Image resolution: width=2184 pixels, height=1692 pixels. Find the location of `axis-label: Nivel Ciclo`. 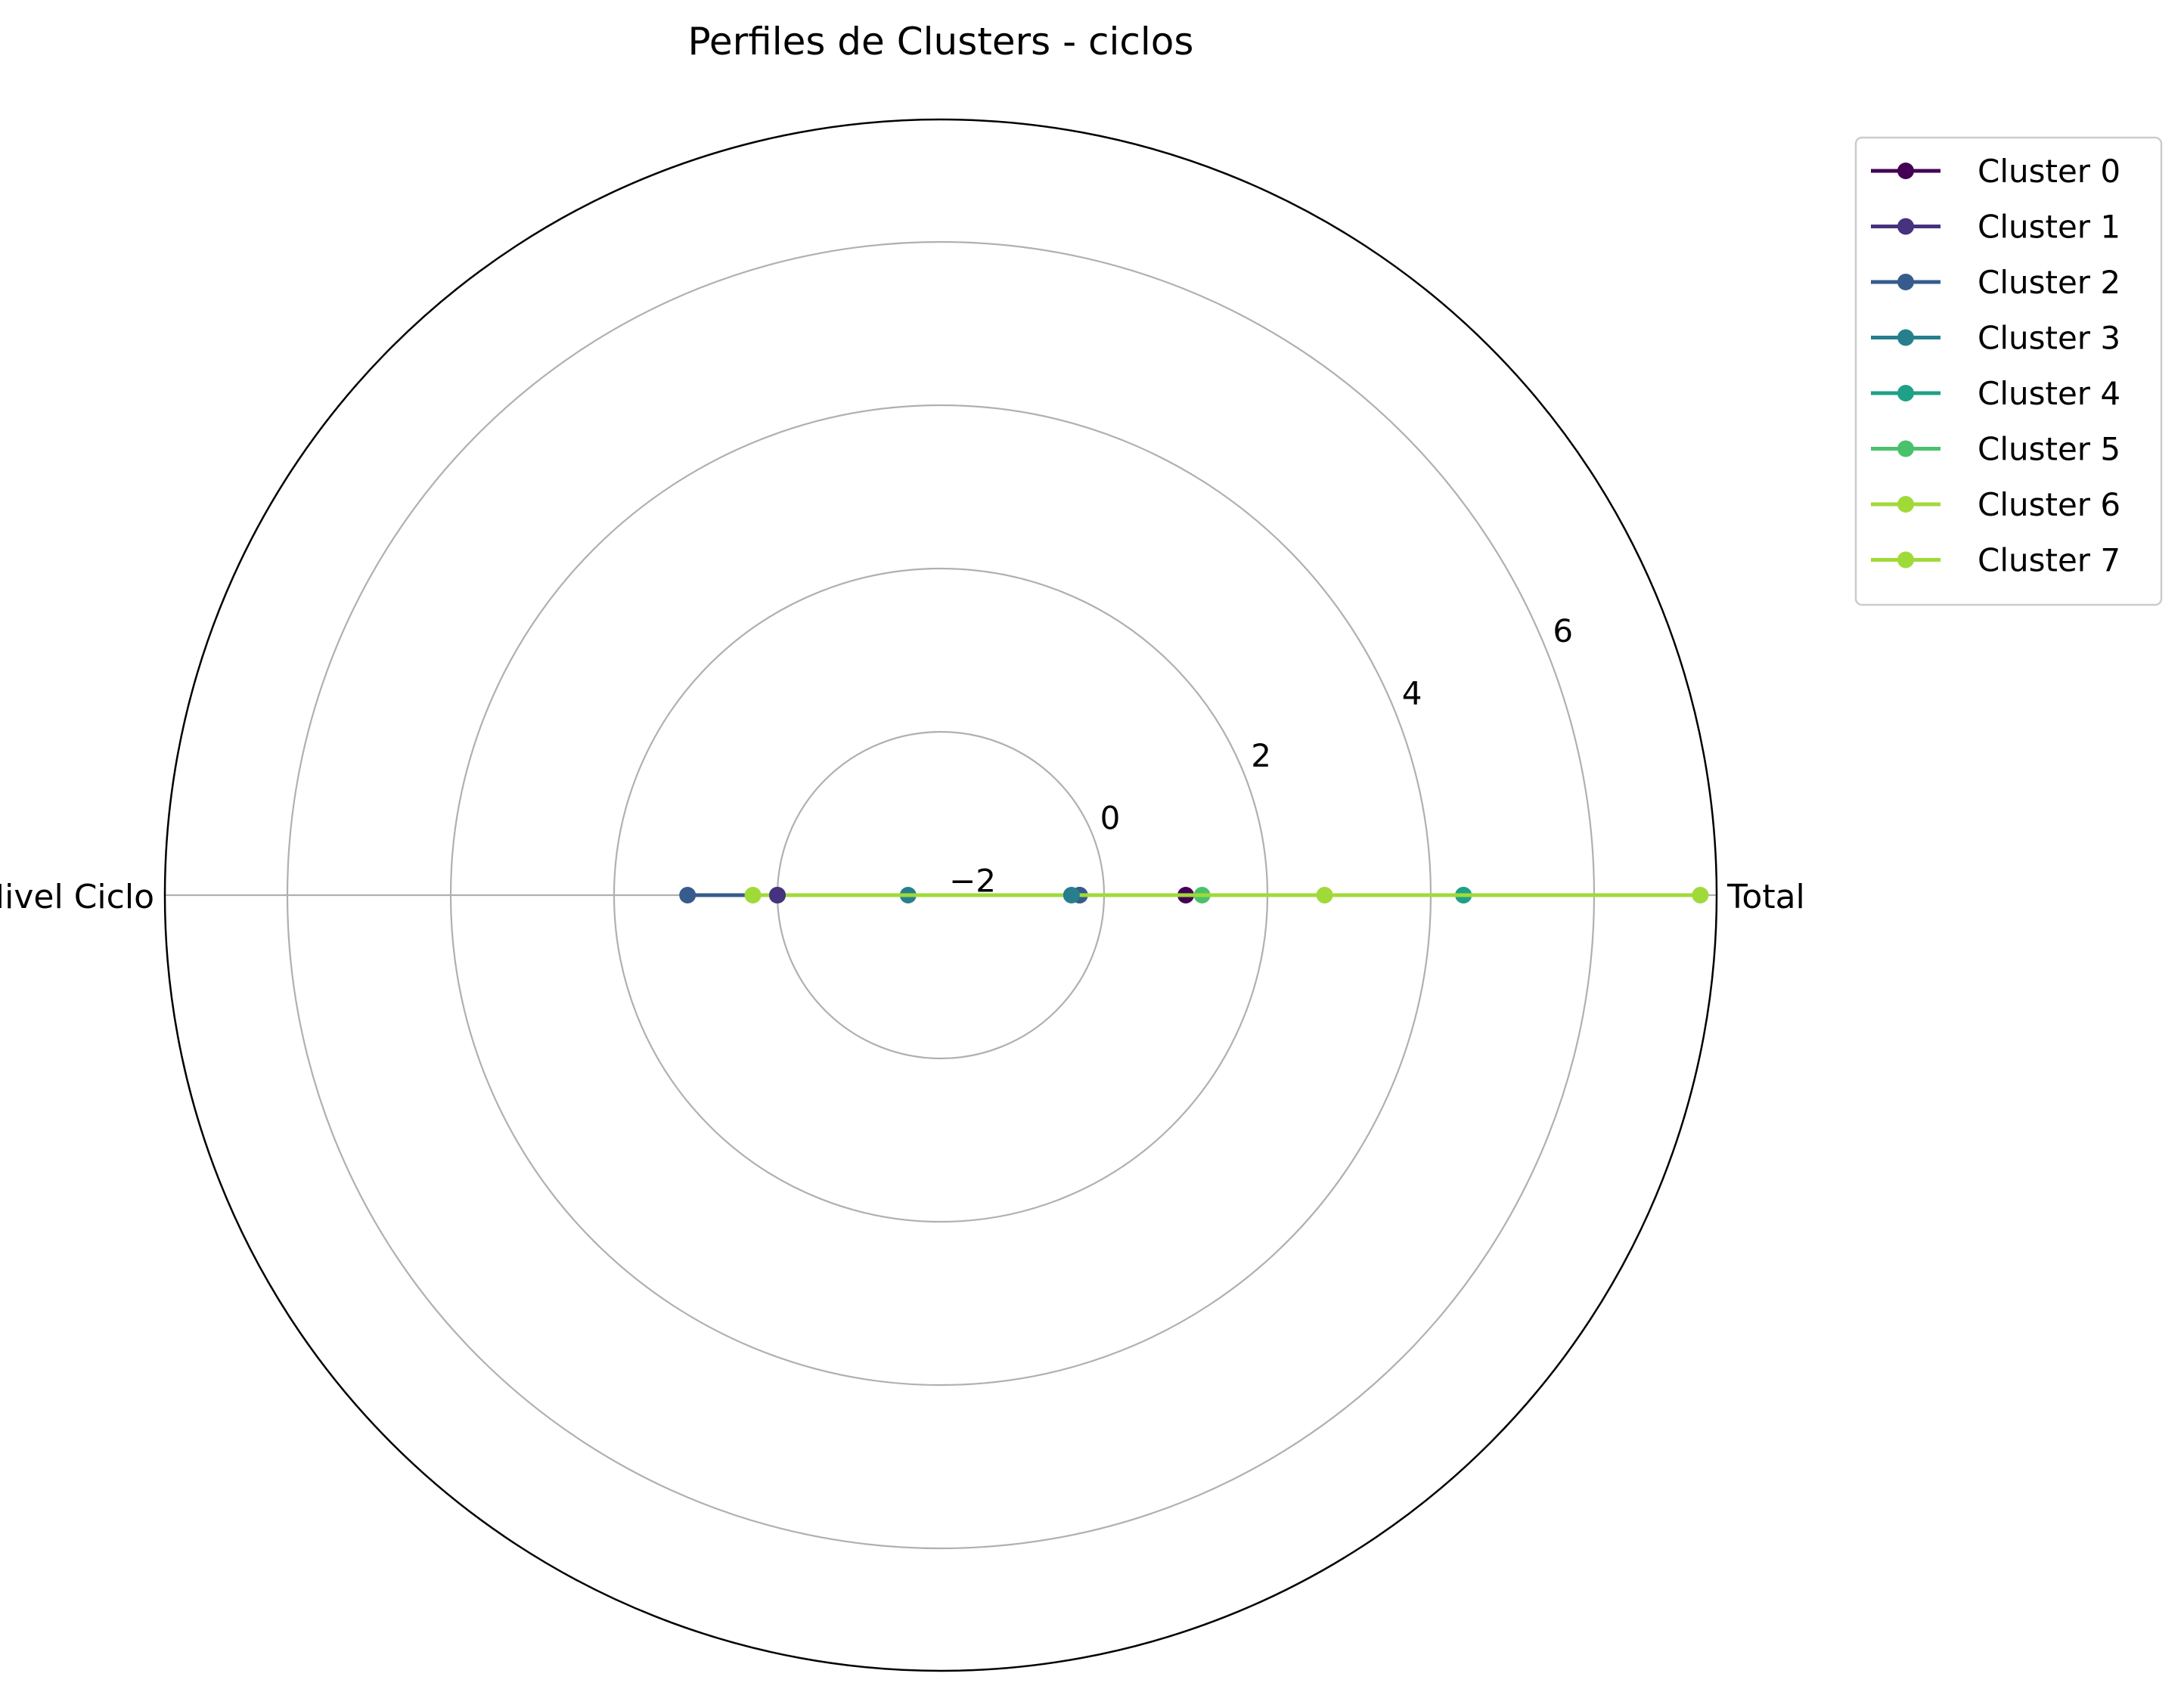

axis-label: Nivel Ciclo is located at coordinates (77, 897).